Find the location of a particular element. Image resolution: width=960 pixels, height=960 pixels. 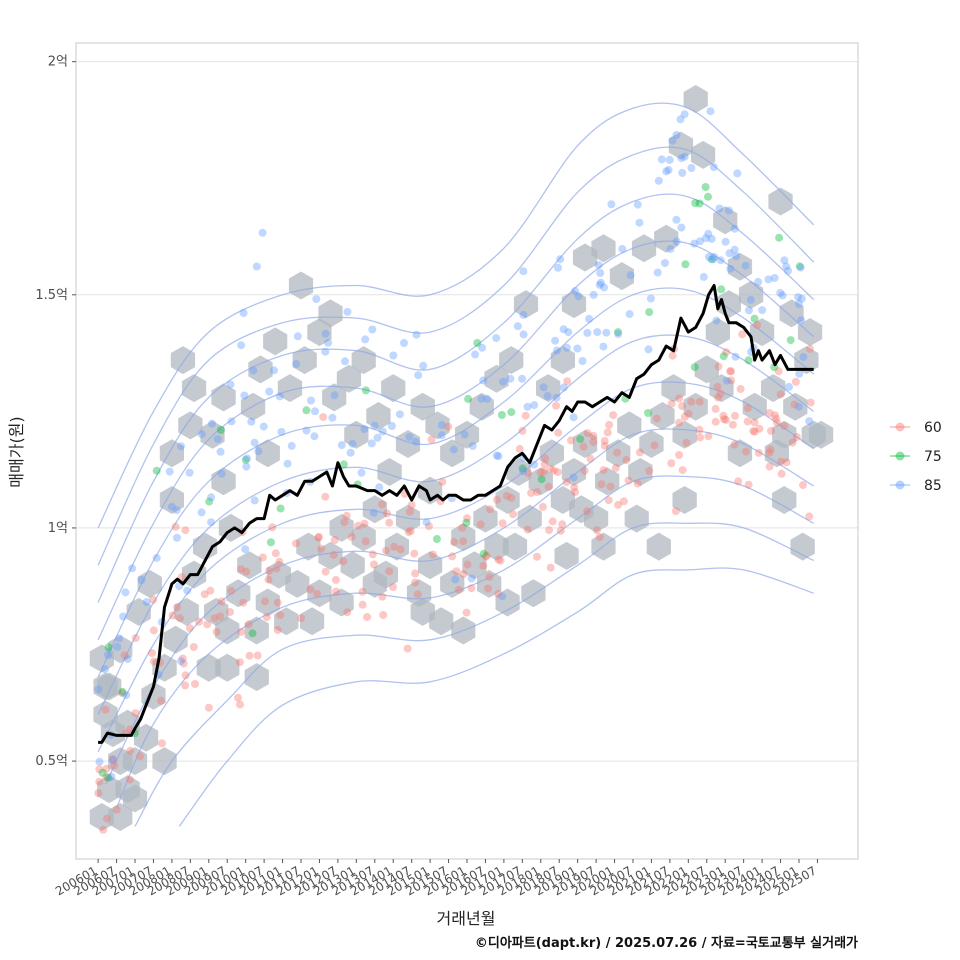

legend: 60 75 85 is located at coordinates (916, 457).